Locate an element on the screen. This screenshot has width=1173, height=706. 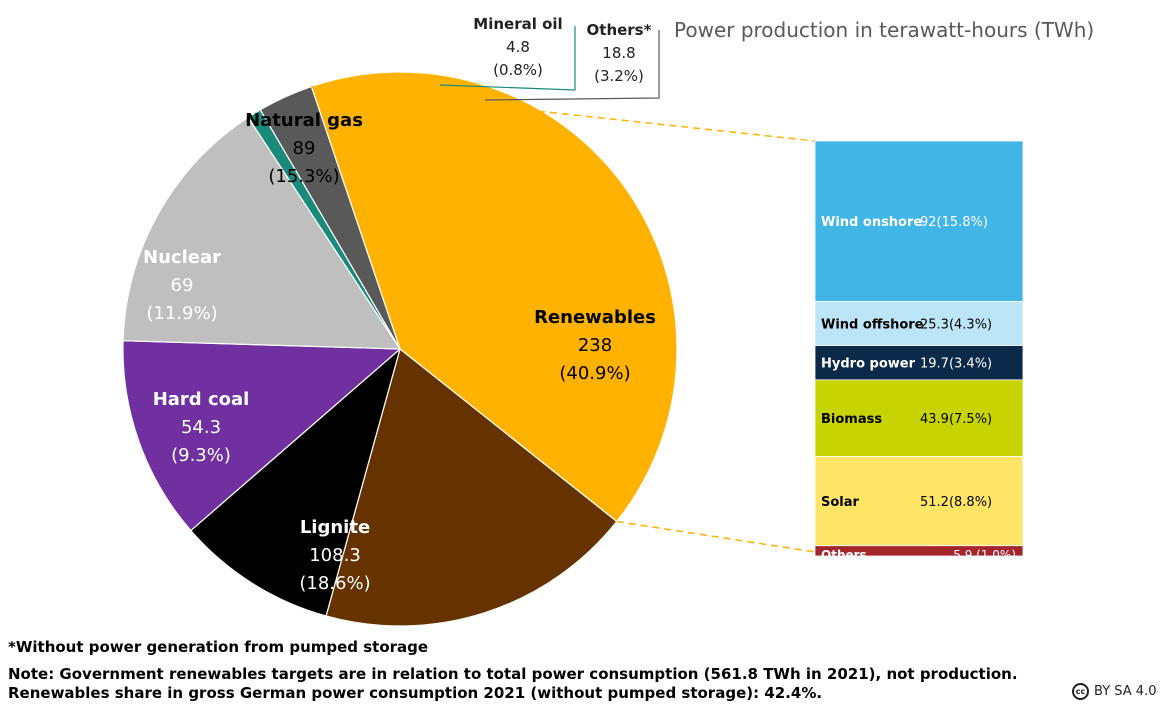
bar-label-solar-value: 51.2(8.8%) is located at coordinates (956, 502).